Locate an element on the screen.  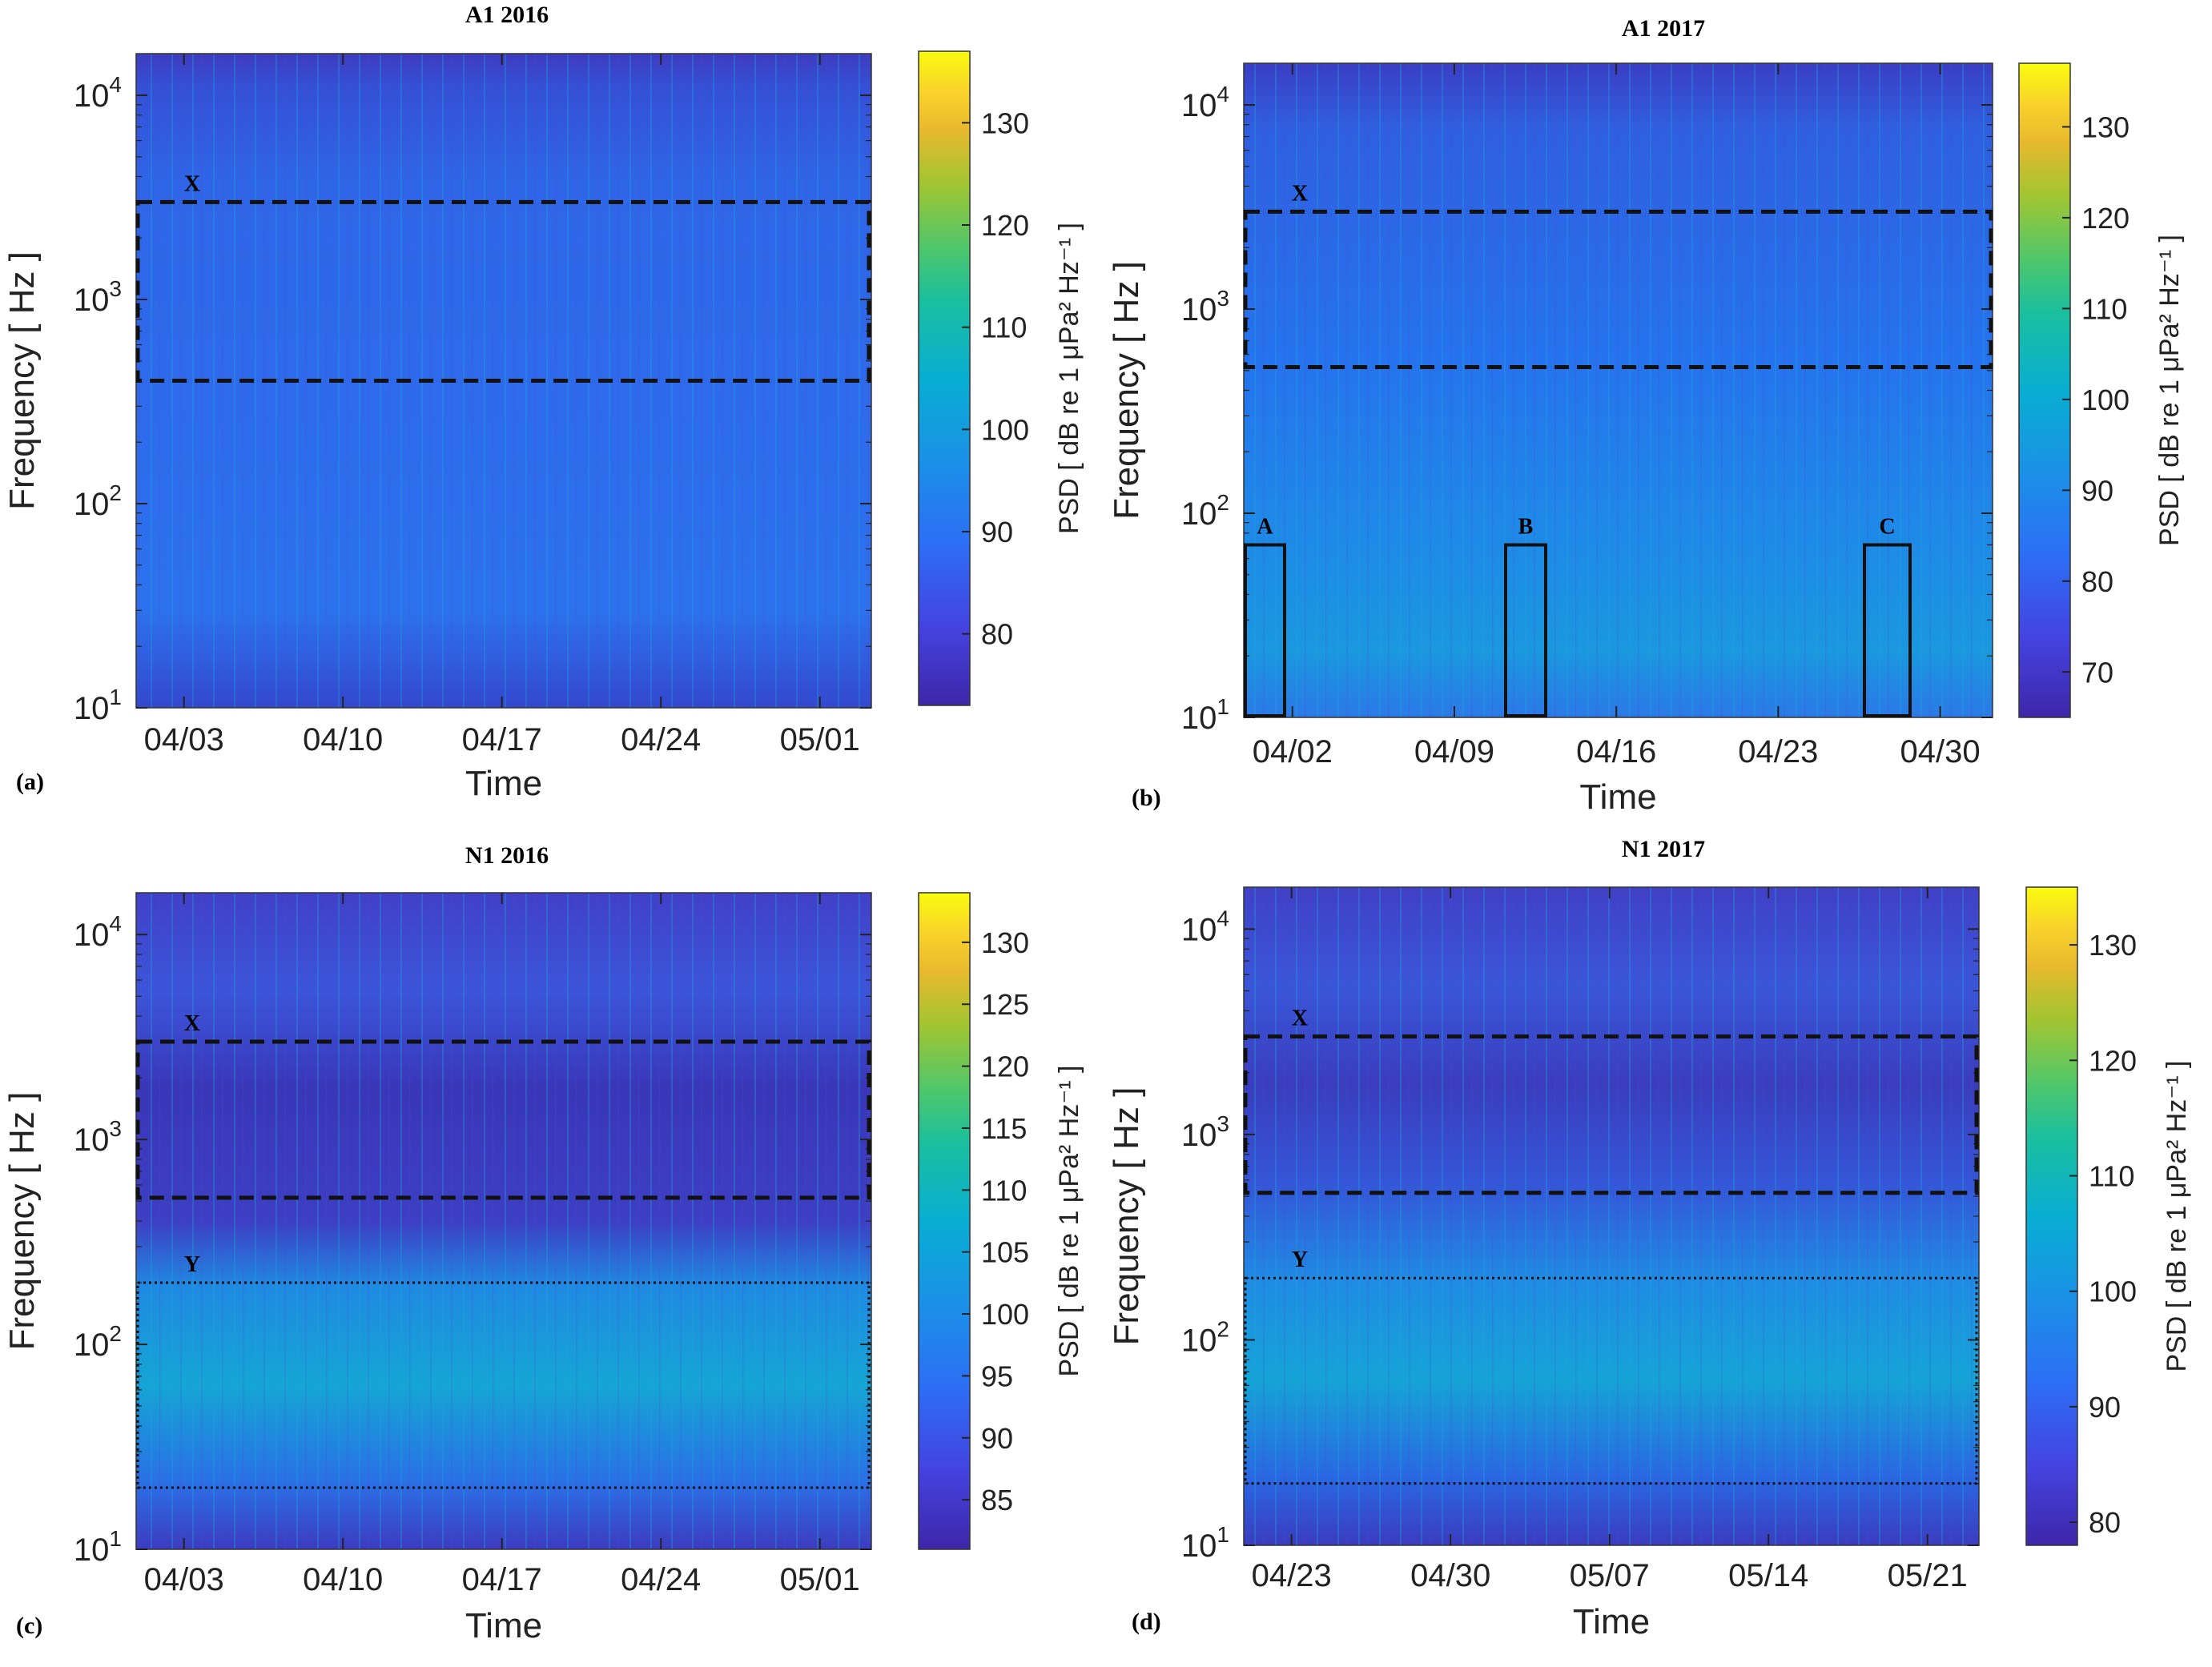
panel-label: (c) is located at coordinates (29, 1626).